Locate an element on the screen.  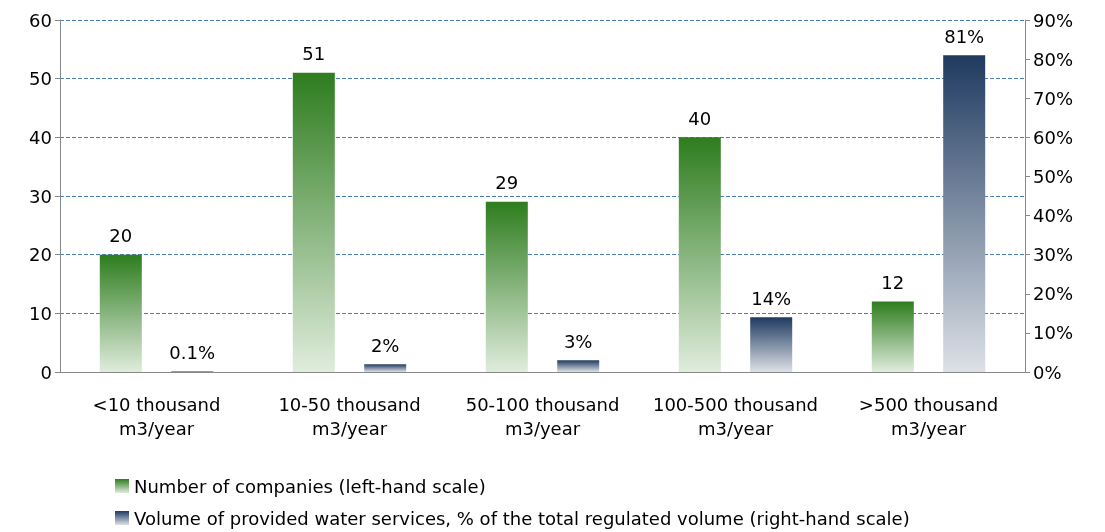
x-tick-label: 50-100 thousand m3/year is located at coordinates (542, 416).